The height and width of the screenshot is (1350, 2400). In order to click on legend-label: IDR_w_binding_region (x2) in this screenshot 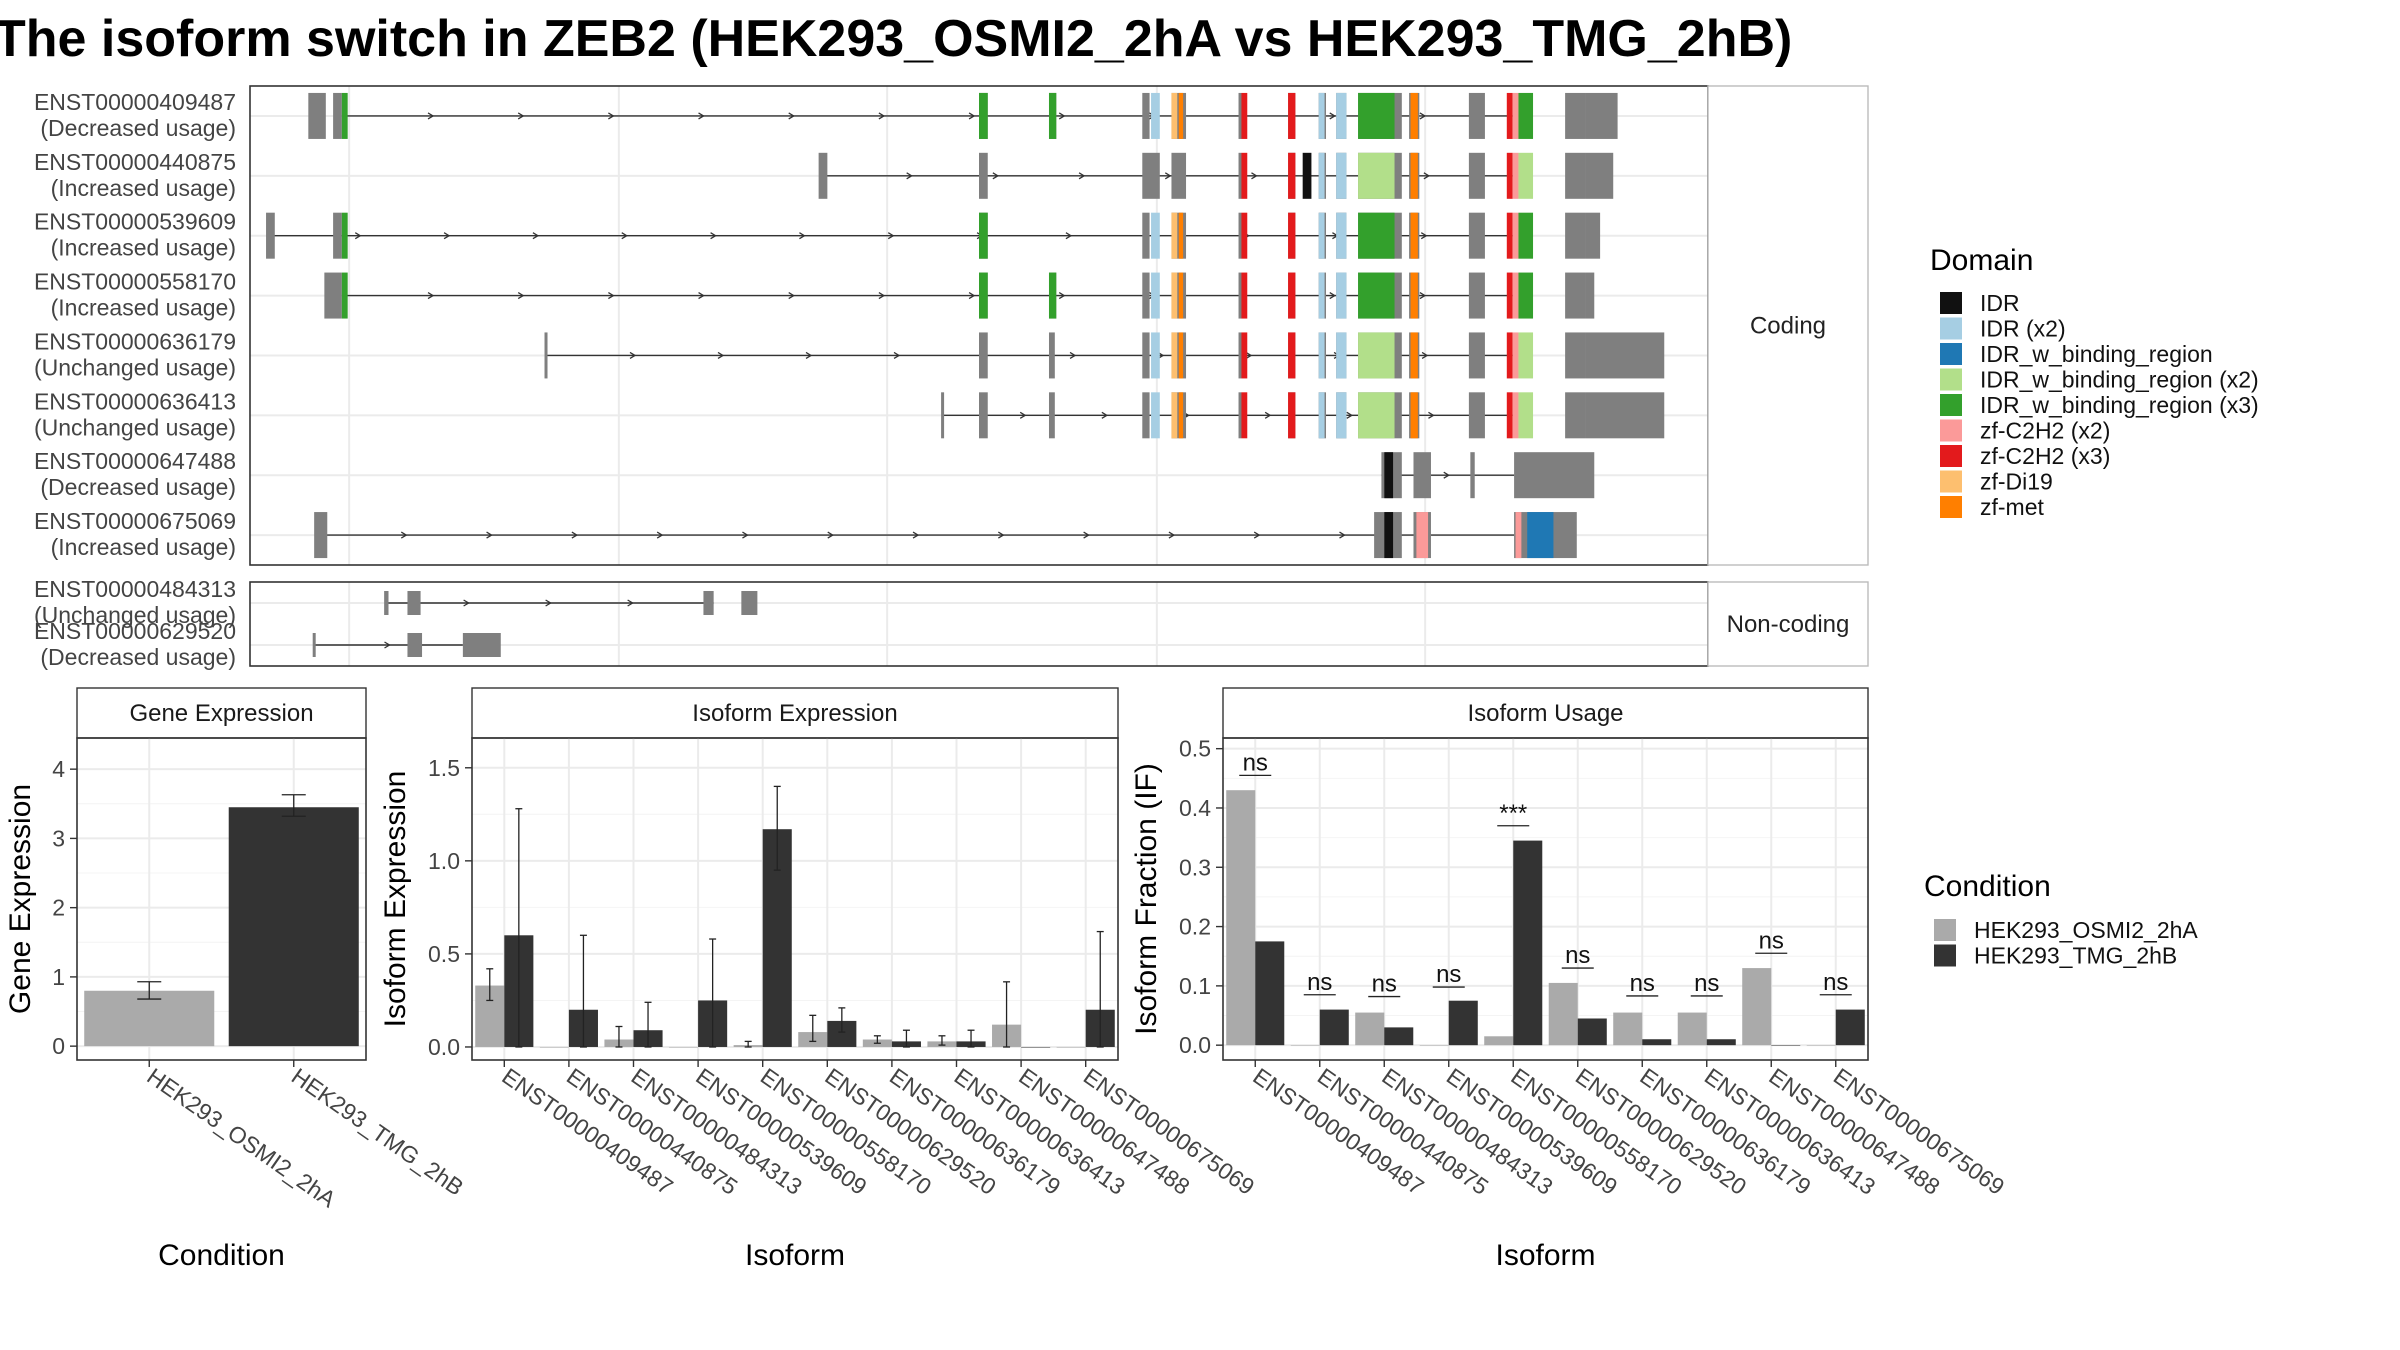, I will do `click(2119, 380)`.